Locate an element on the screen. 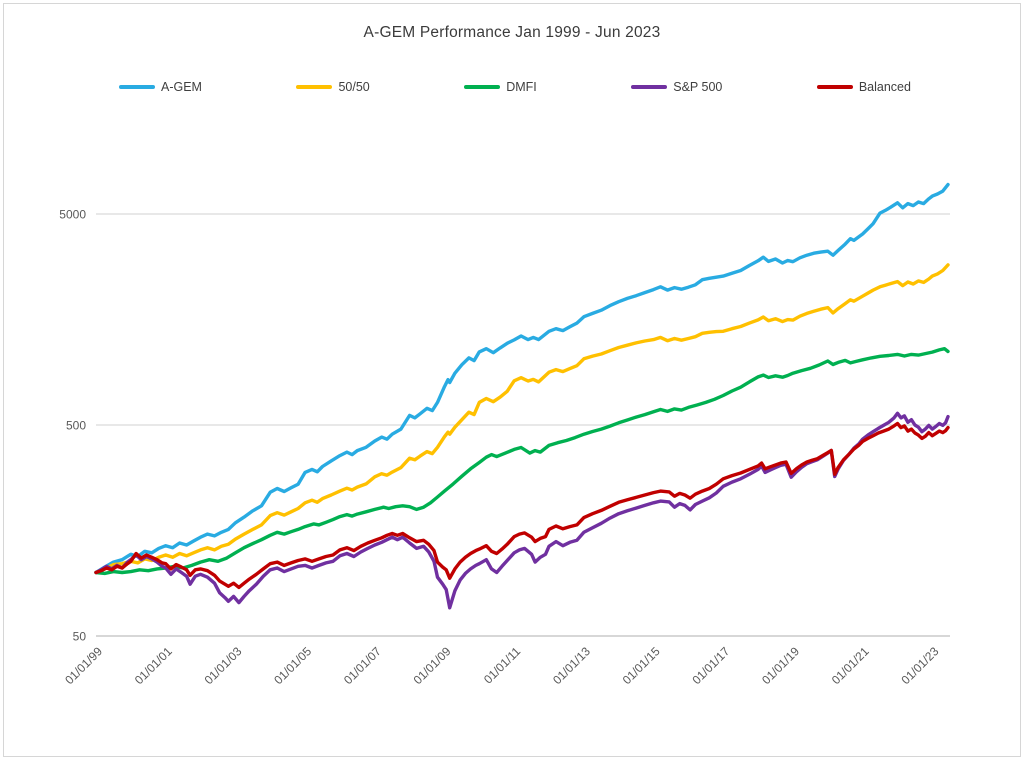 The height and width of the screenshot is (760, 1024). x-tick-label-01-01-05: 01/01/05 is located at coordinates (292, 665).